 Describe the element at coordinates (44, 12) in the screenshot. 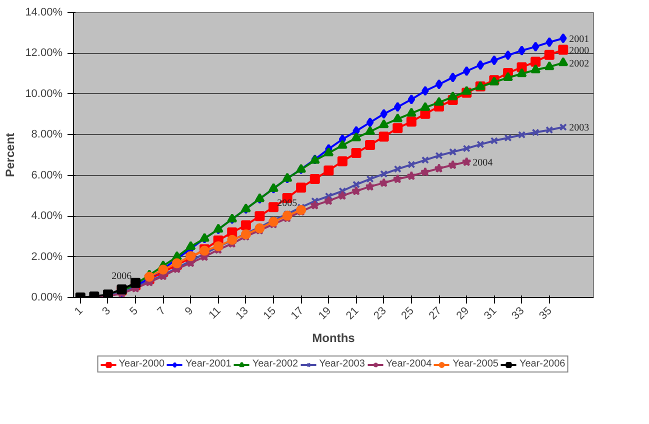

I see `y-tick-label: 14.00%` at that location.